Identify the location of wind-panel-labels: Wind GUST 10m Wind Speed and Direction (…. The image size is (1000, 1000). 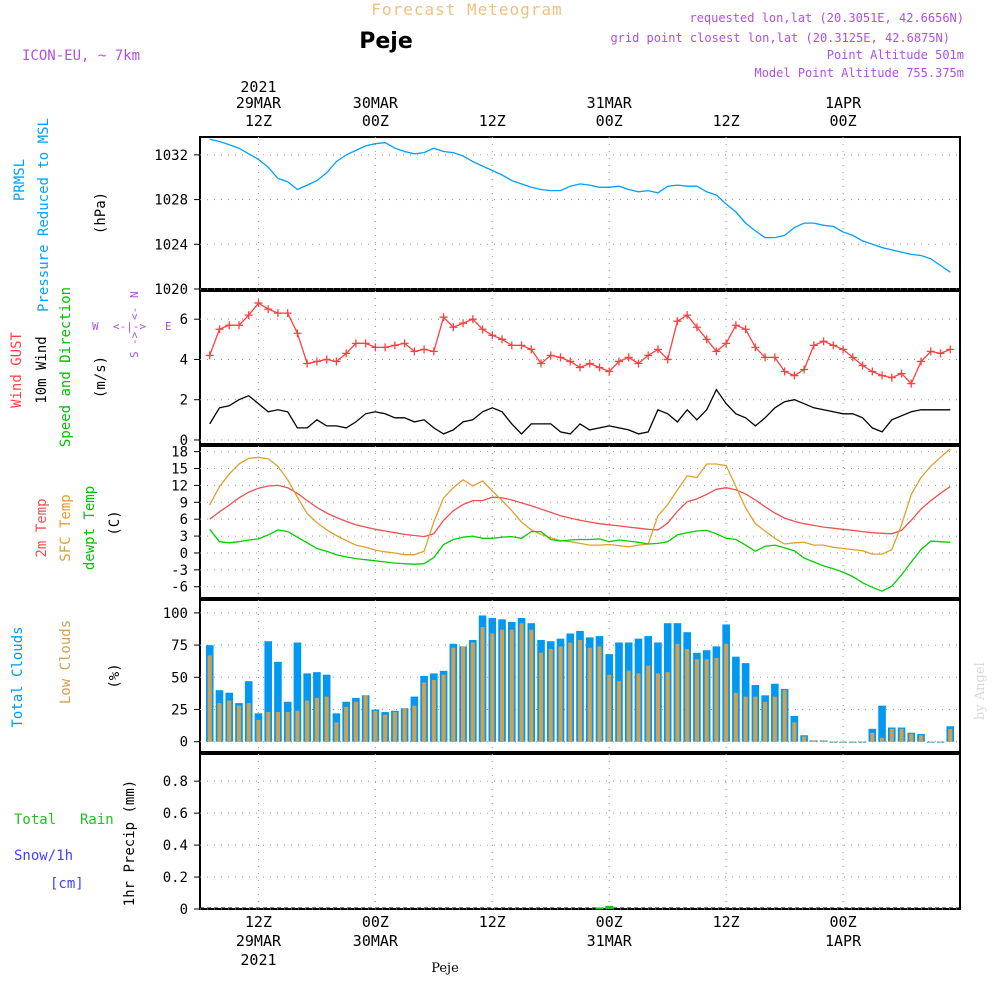
(90, 367).